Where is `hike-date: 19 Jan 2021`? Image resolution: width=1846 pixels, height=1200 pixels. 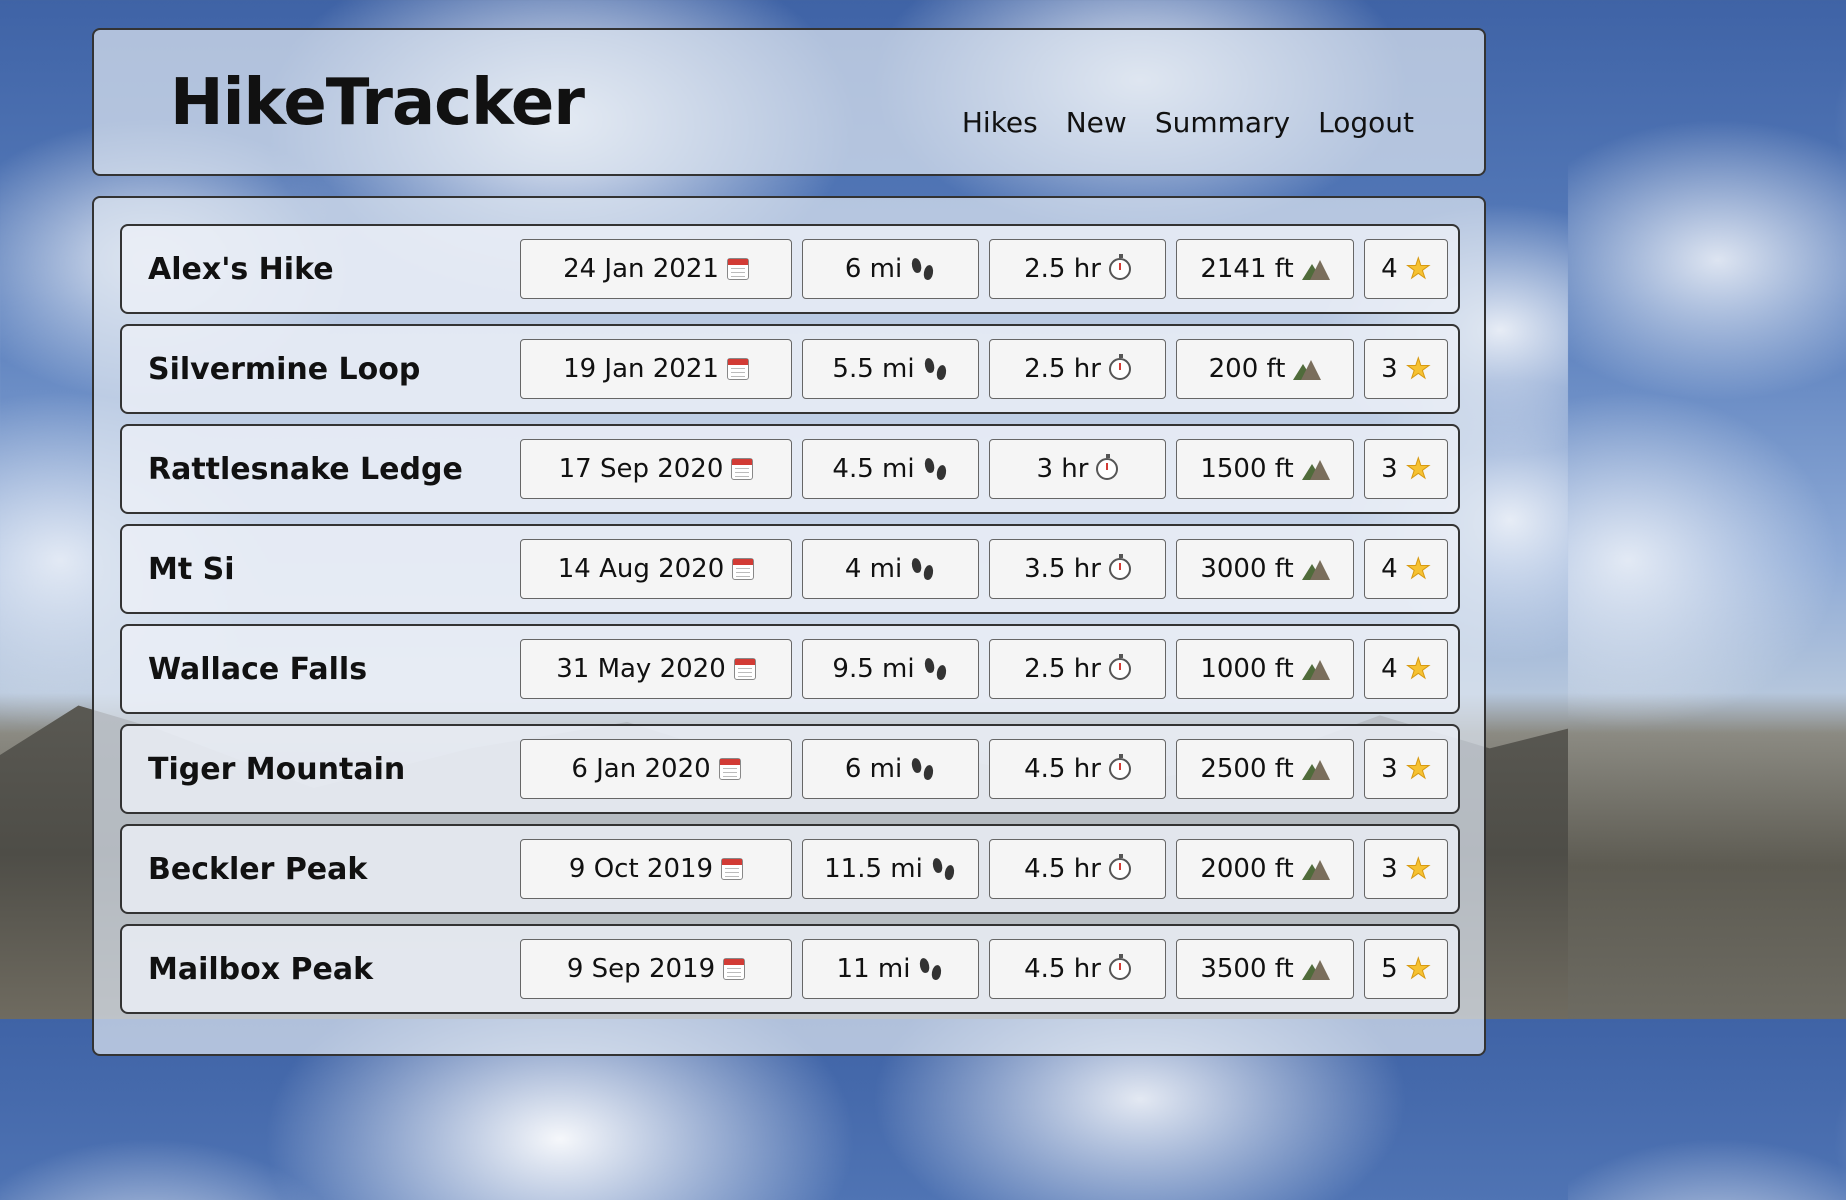 hike-date: 19 Jan 2021 is located at coordinates (656, 369).